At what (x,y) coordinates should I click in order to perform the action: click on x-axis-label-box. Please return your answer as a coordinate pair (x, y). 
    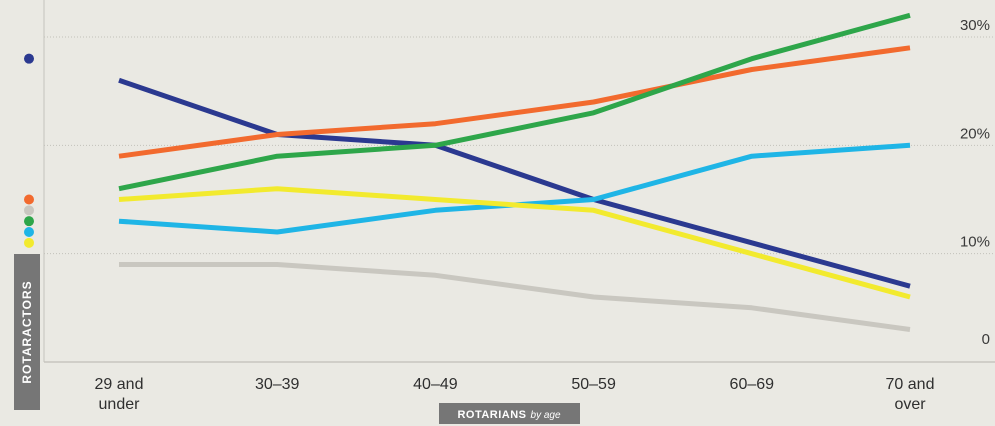
    Looking at the image, I should click on (509, 413).